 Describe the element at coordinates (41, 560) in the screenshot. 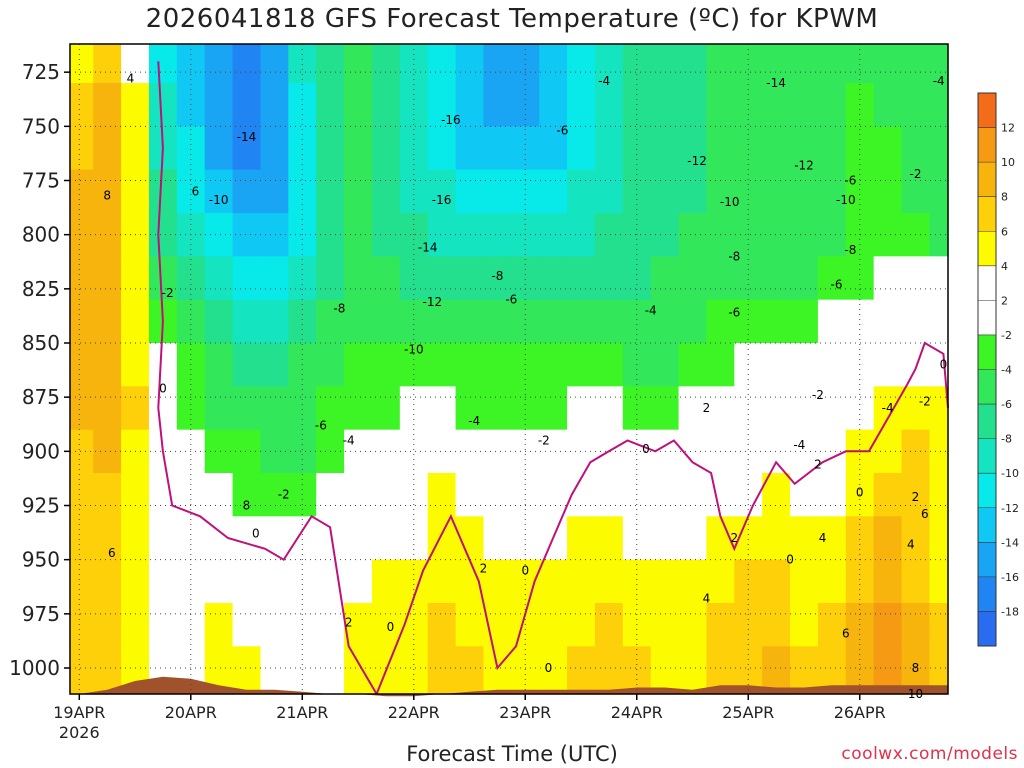

I see `y-tick-label: 950` at that location.